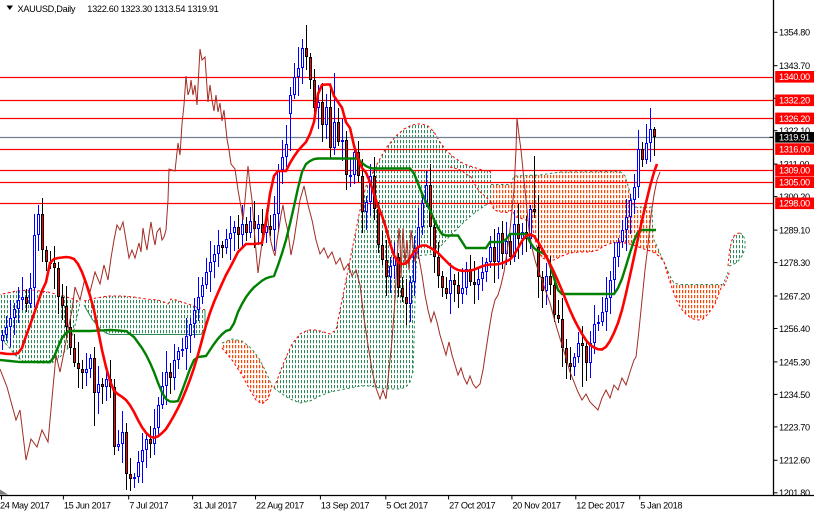  I want to click on svg-text: 24 May 2017, so click(25, 506).